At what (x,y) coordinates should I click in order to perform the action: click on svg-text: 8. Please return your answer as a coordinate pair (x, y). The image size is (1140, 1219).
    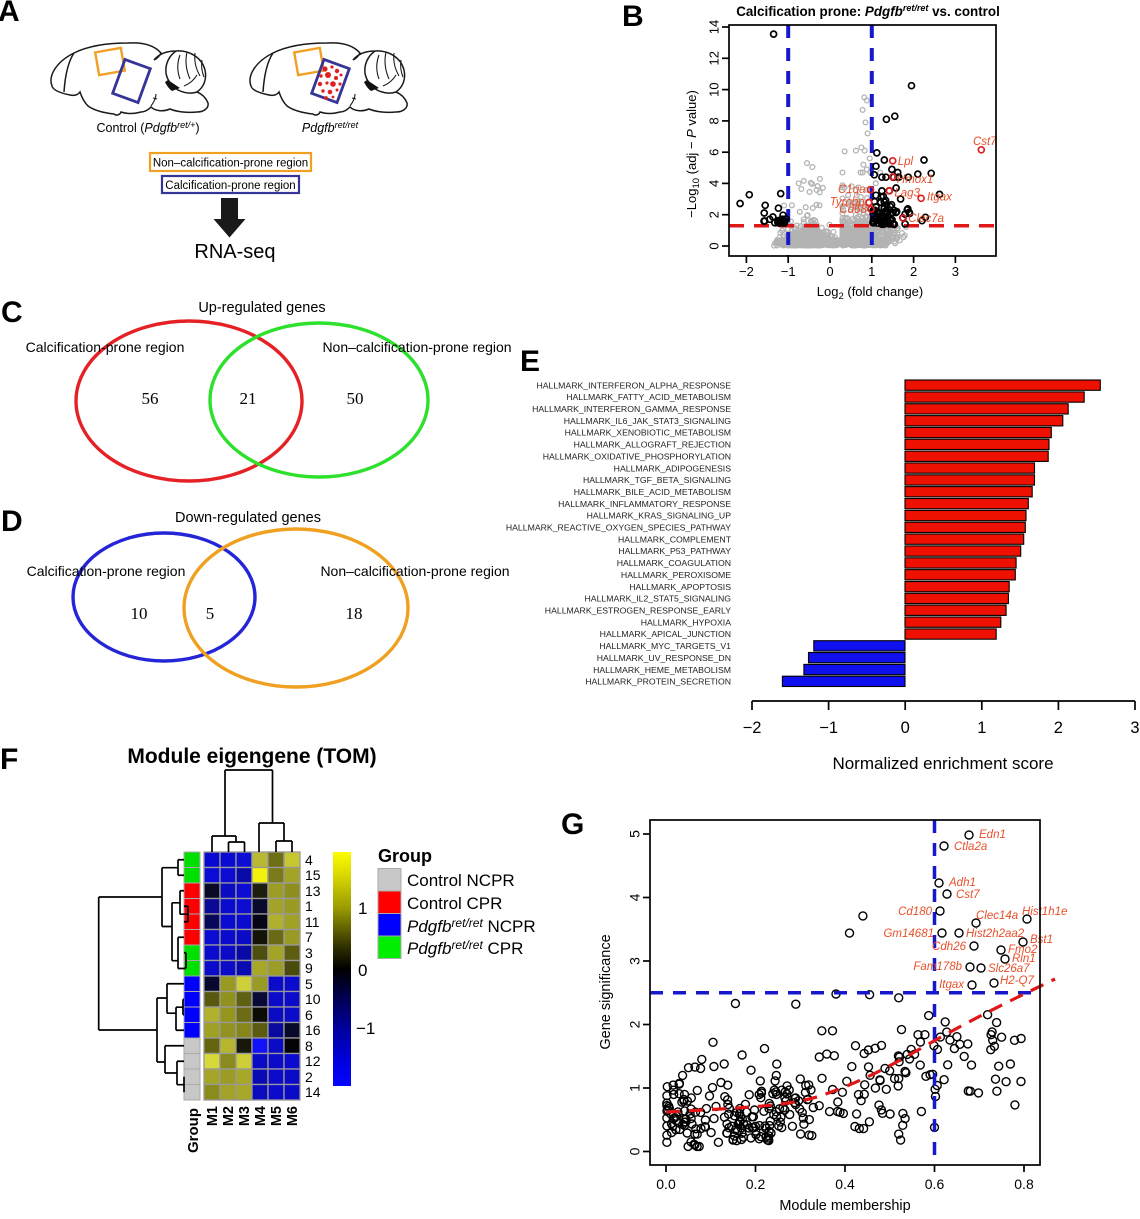
    Looking at the image, I should click on (714, 120).